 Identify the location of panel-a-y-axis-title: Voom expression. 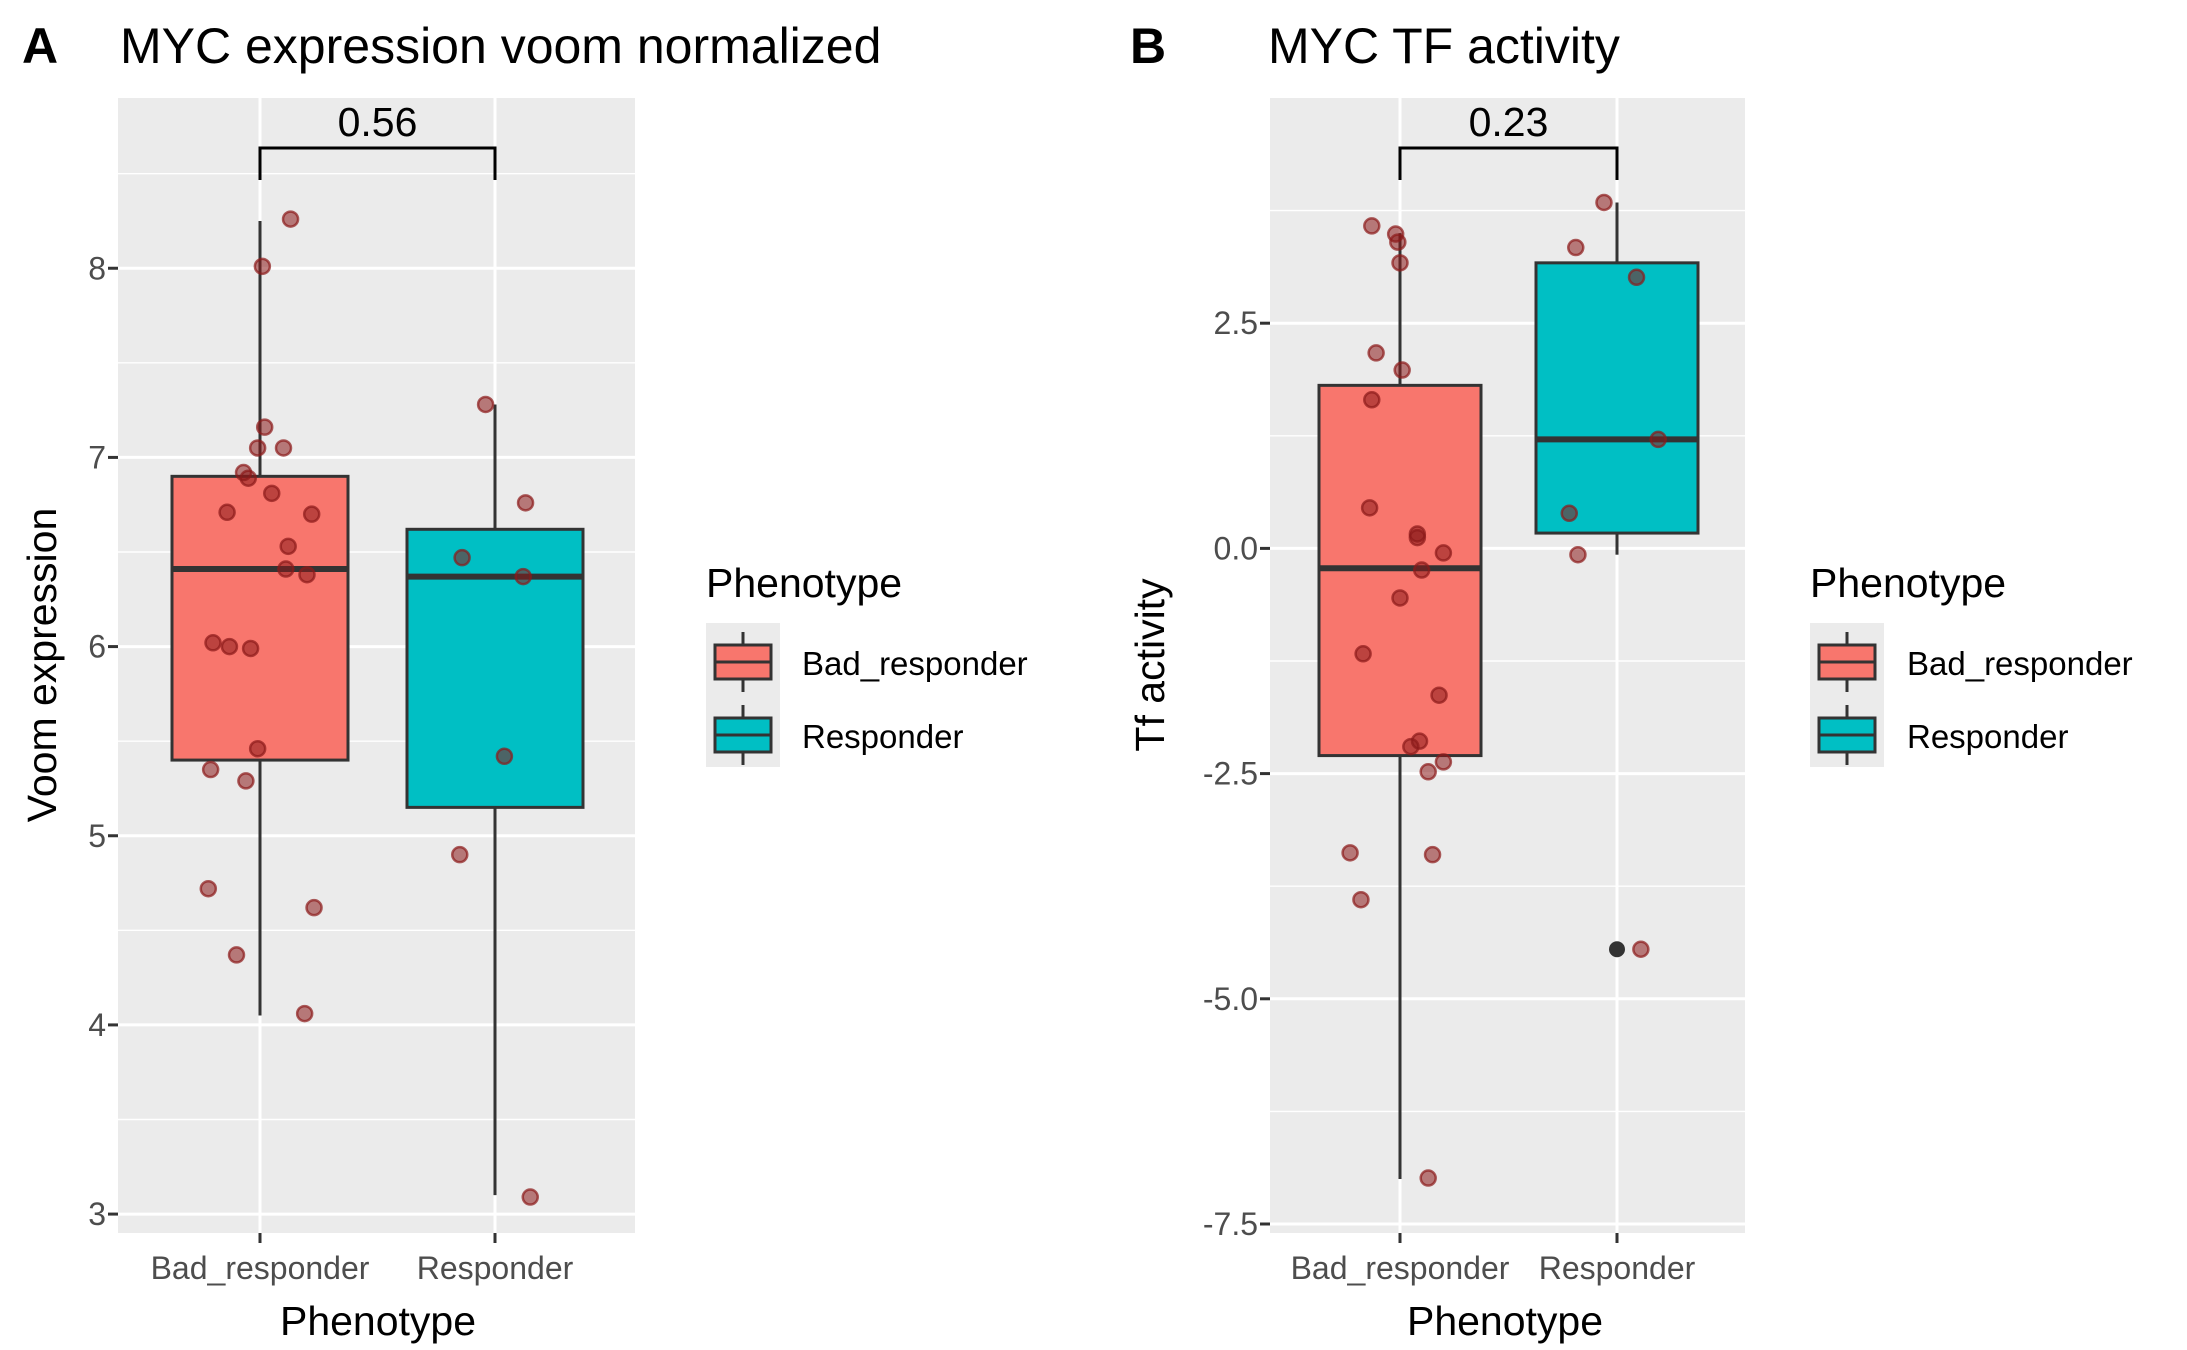
(42, 665).